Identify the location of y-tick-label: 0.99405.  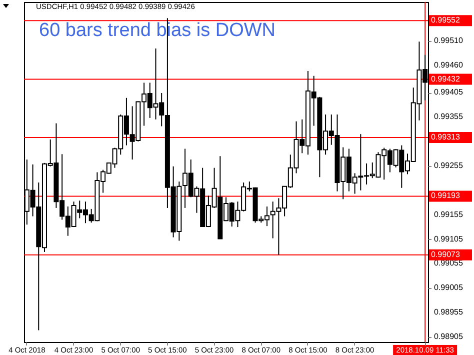
(449, 92).